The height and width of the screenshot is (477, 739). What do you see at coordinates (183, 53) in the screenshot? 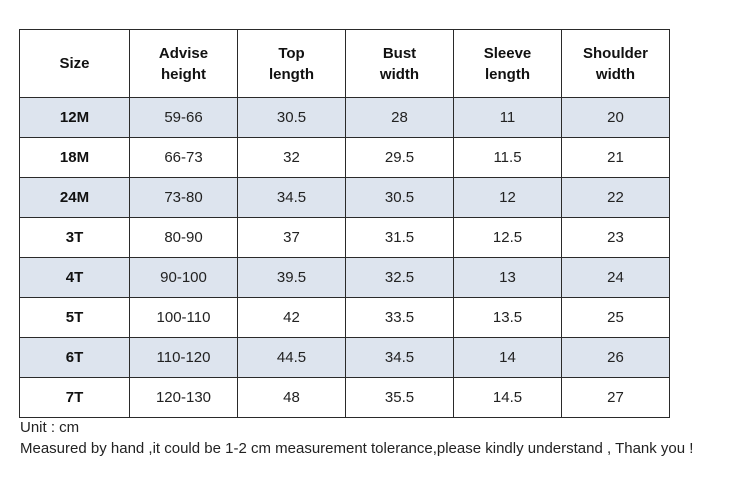
I see `header-advise-height-line-1: Advise` at bounding box center [183, 53].